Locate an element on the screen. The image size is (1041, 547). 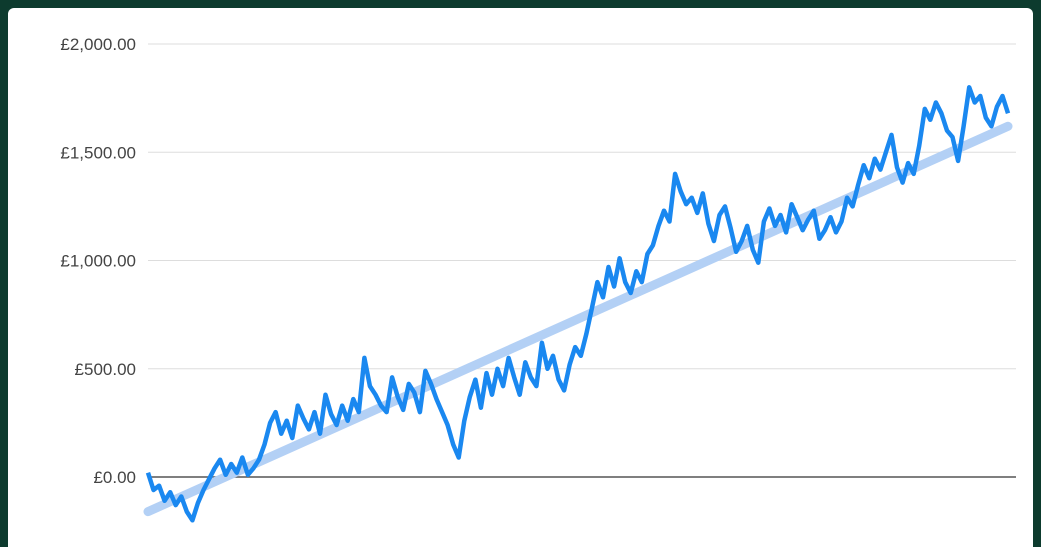
y-axis-tick-labels: £0.00 £500.00 £1,000.00 £1,500.00 £2,000.00 is located at coordinates (98, 261).